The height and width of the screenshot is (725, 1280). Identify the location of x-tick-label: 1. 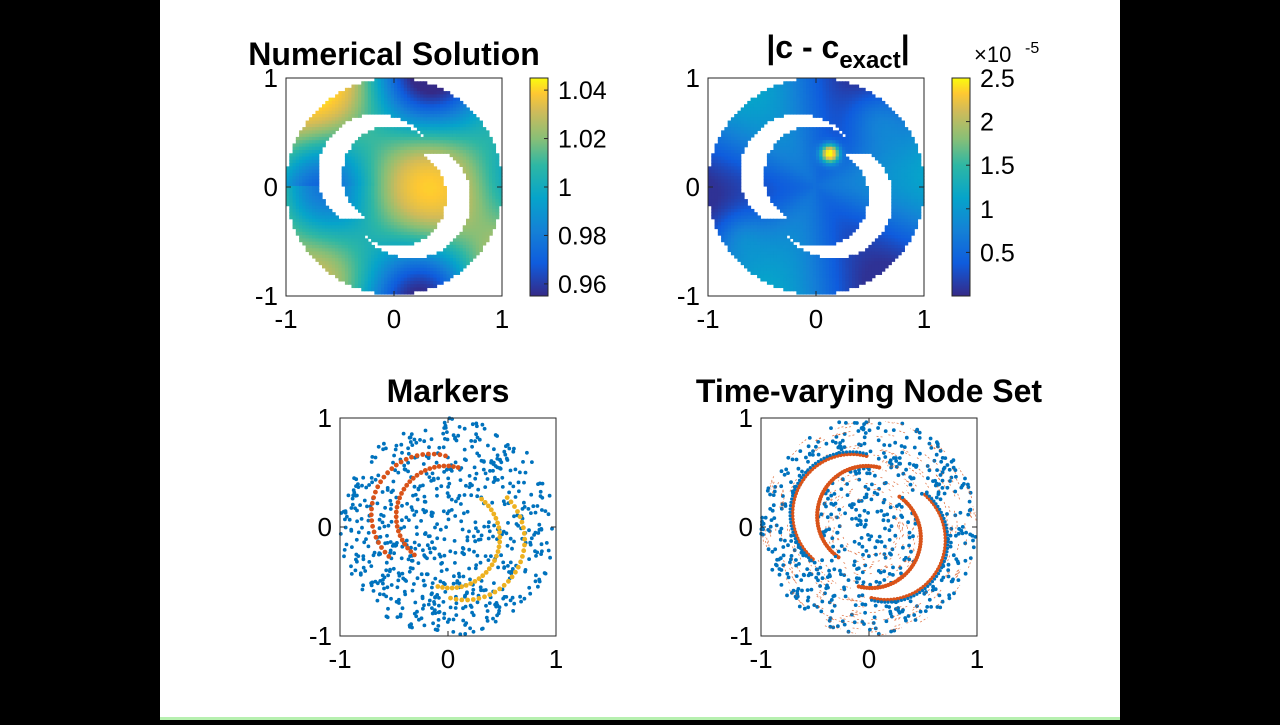
(502, 319).